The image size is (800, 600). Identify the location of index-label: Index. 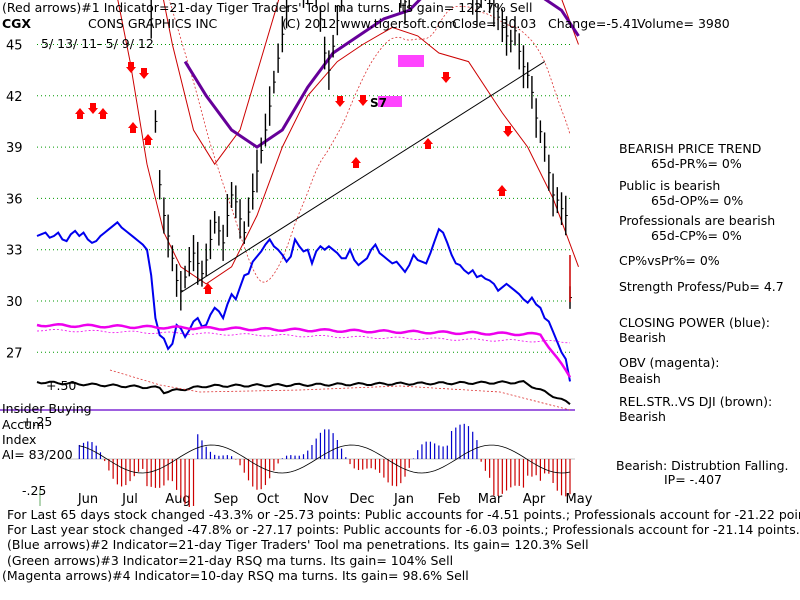
(19, 439).